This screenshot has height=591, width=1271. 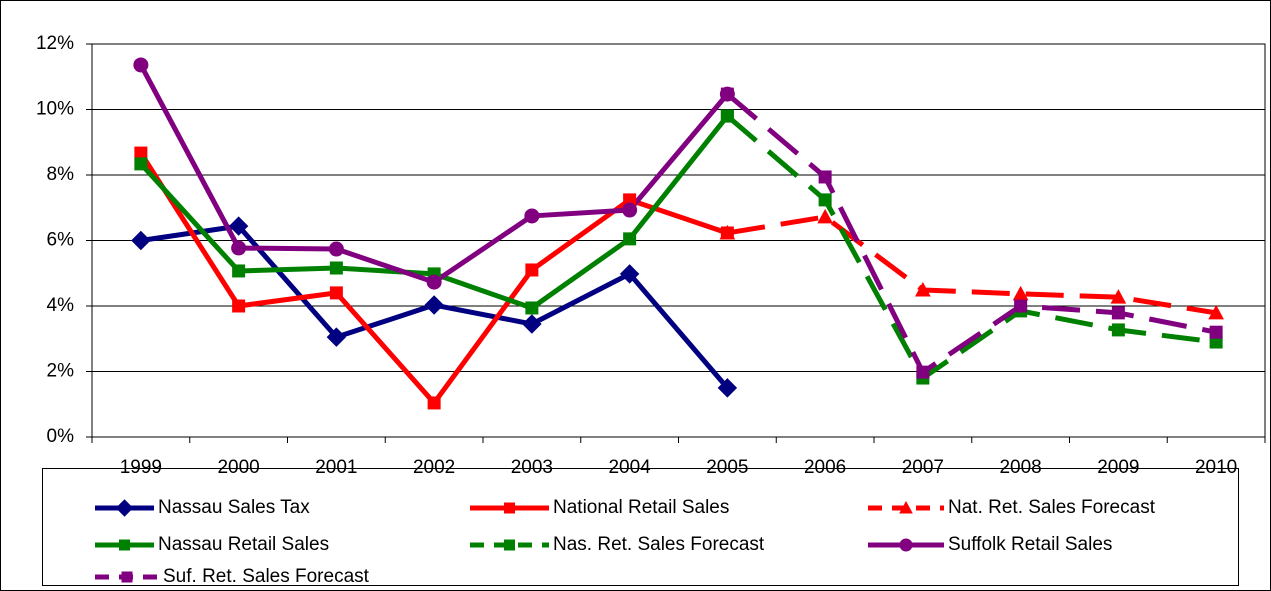 I want to click on legend-label: Nat. Ret. Sales Forecast, so click(x=1052, y=507).